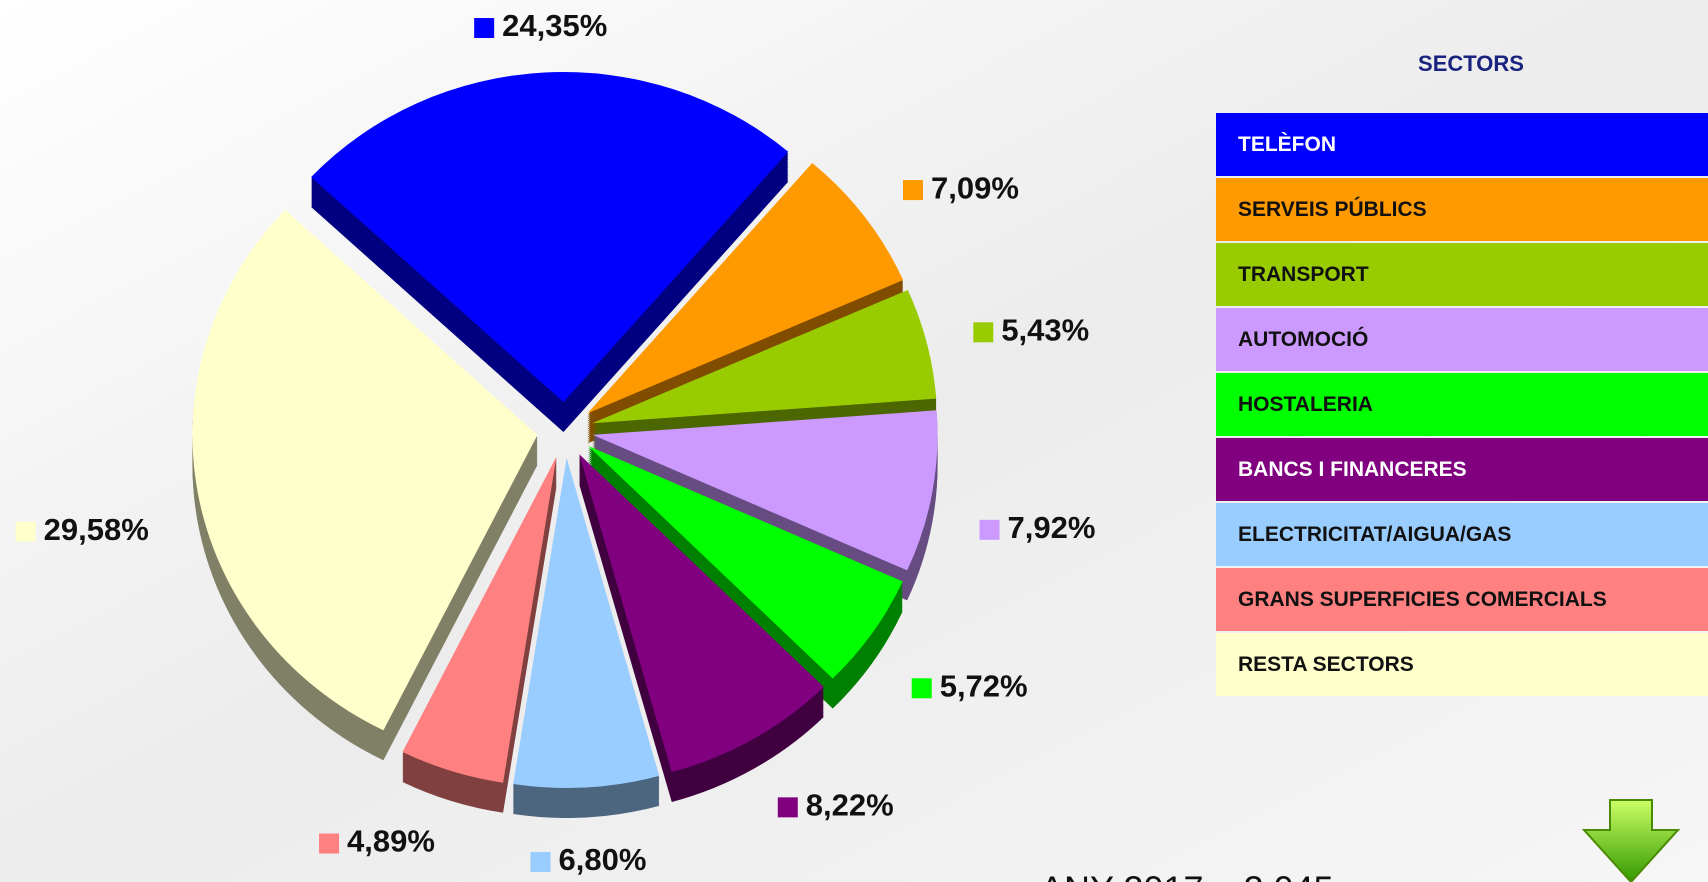 This screenshot has width=1708, height=882. I want to click on data-label: 4,89%, so click(377, 841).